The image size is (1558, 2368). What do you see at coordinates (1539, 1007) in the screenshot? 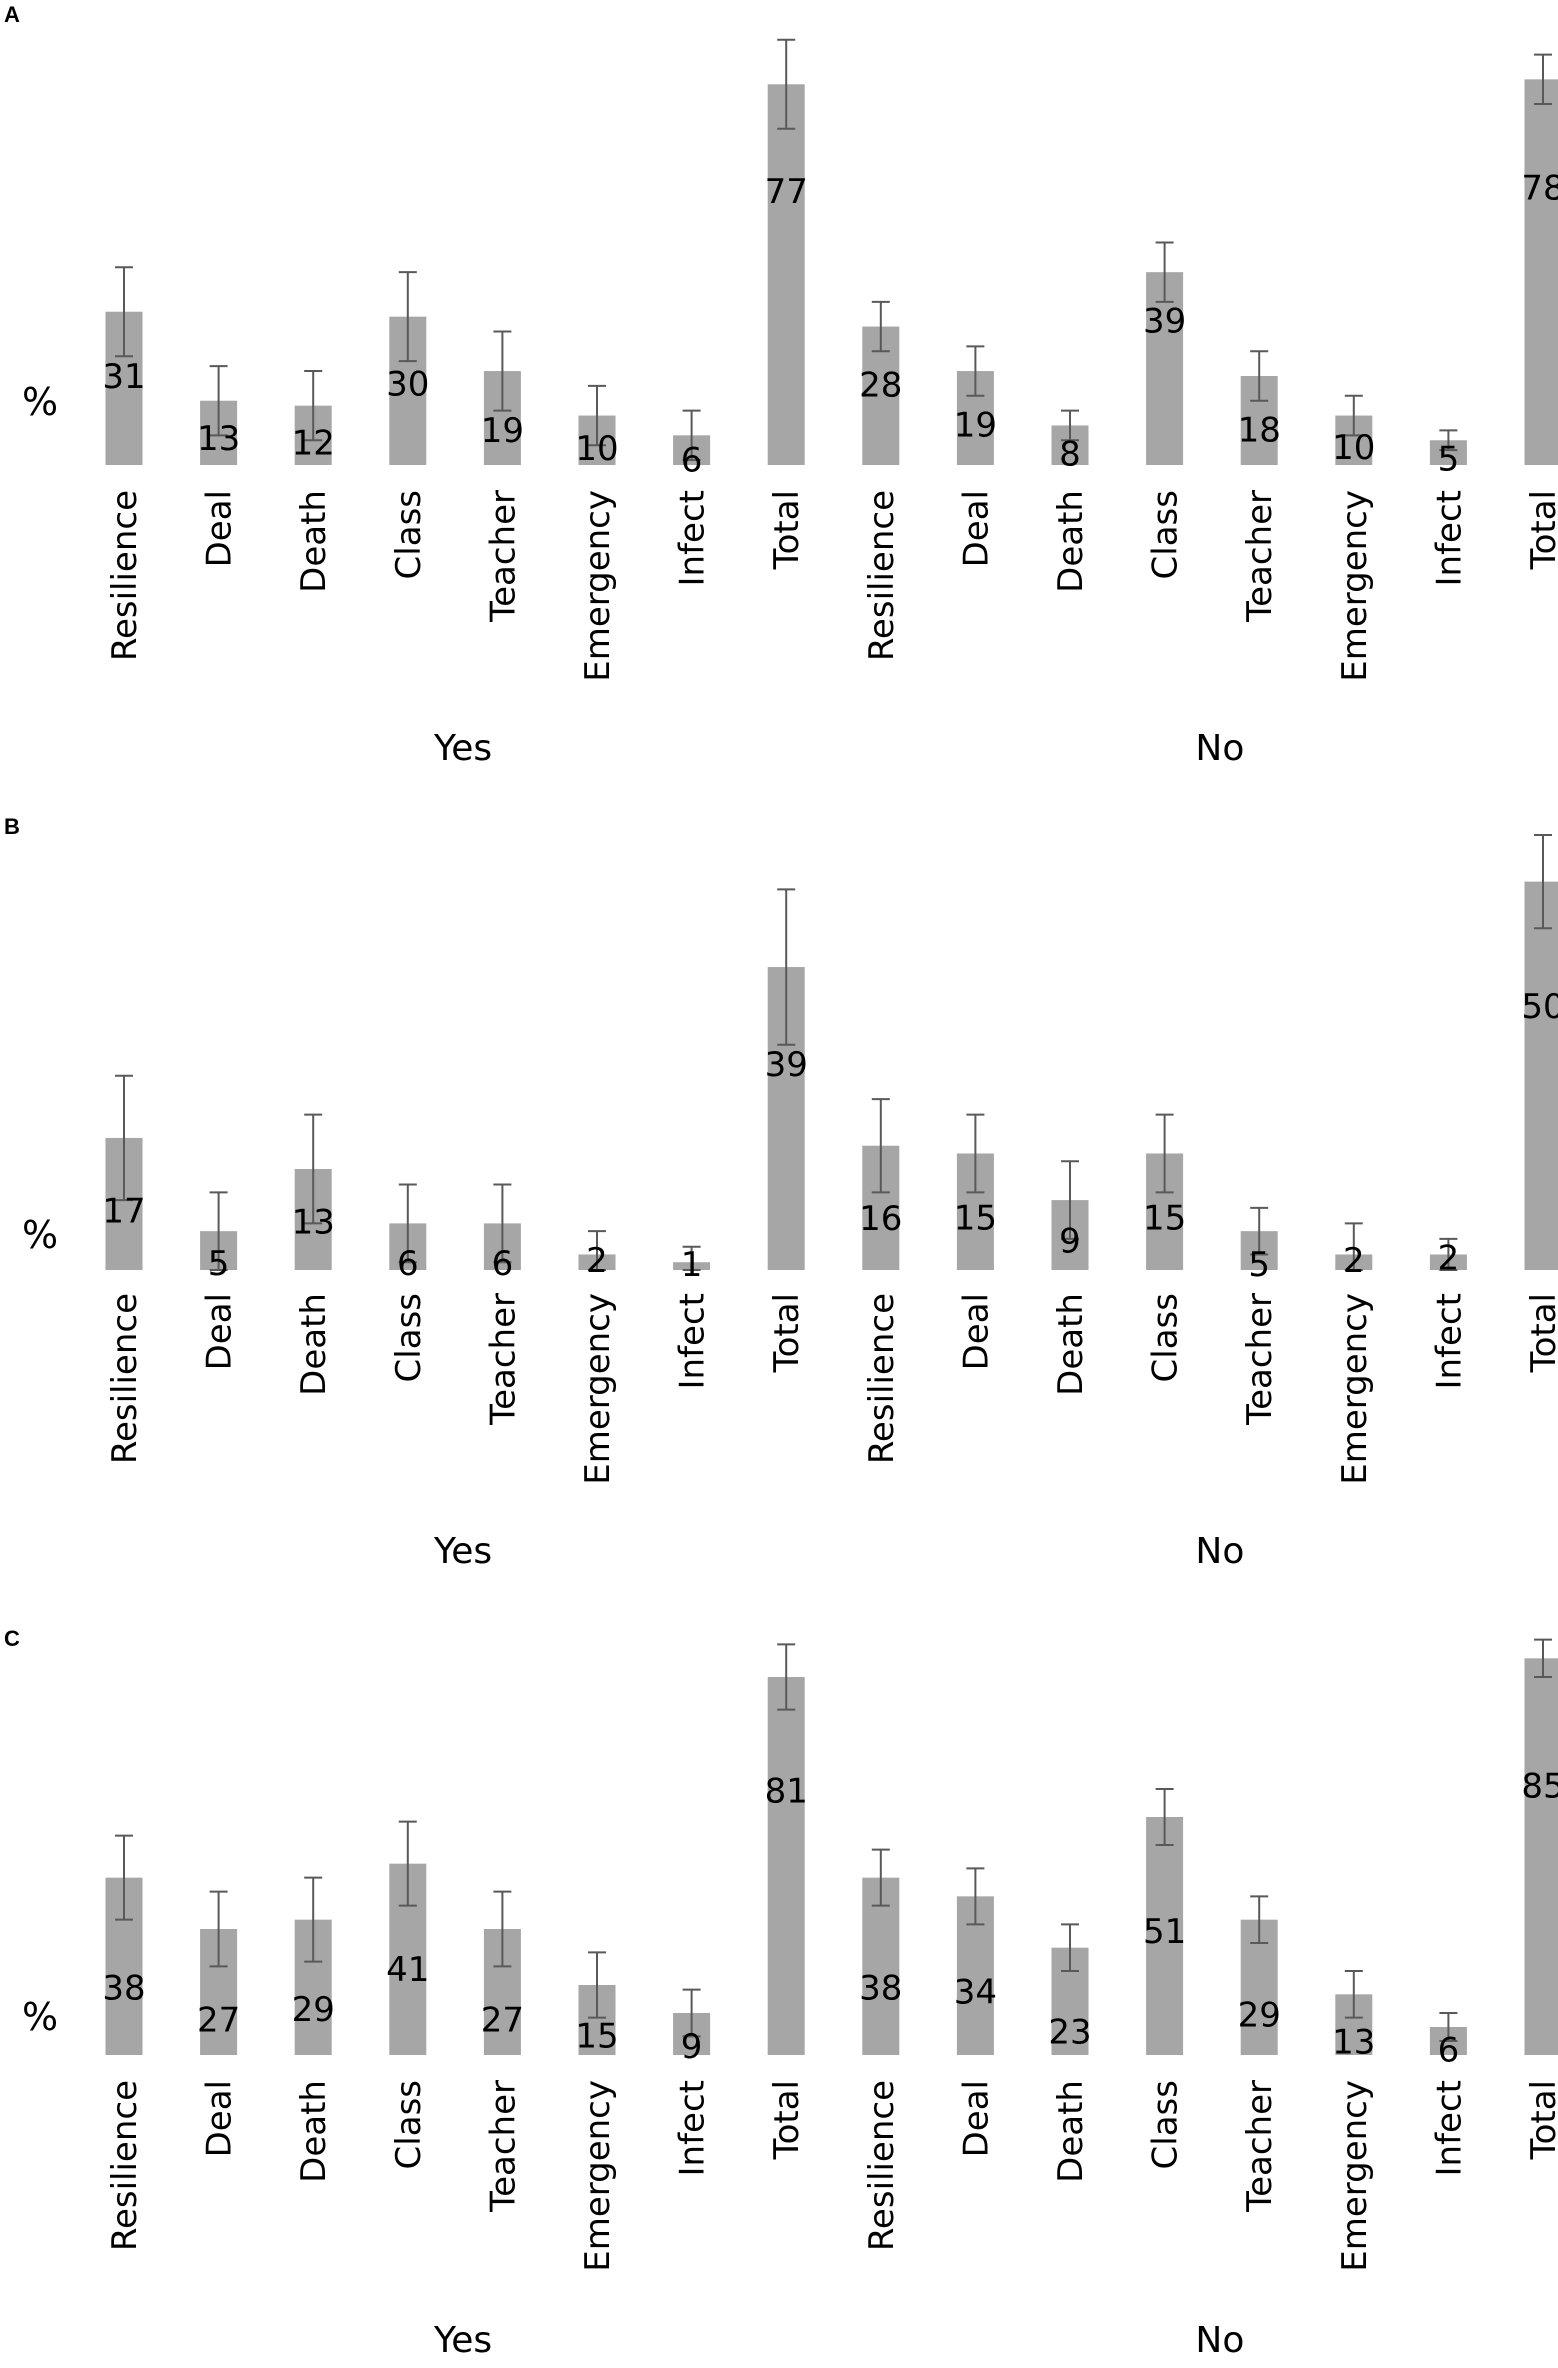
I see `value-label: 50` at bounding box center [1539, 1007].